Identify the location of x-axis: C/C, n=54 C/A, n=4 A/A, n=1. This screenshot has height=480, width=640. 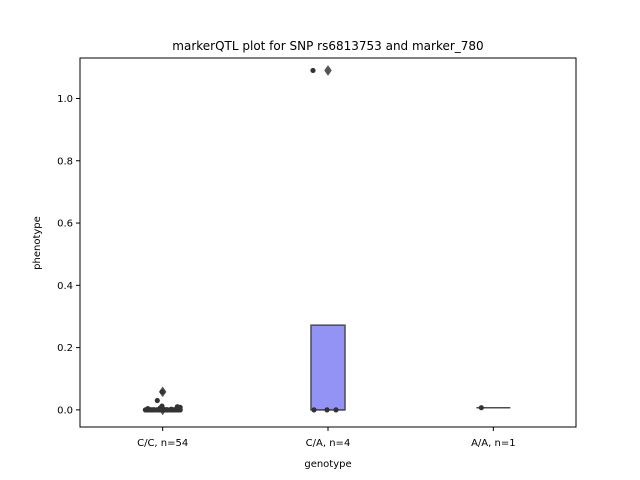
(326, 438).